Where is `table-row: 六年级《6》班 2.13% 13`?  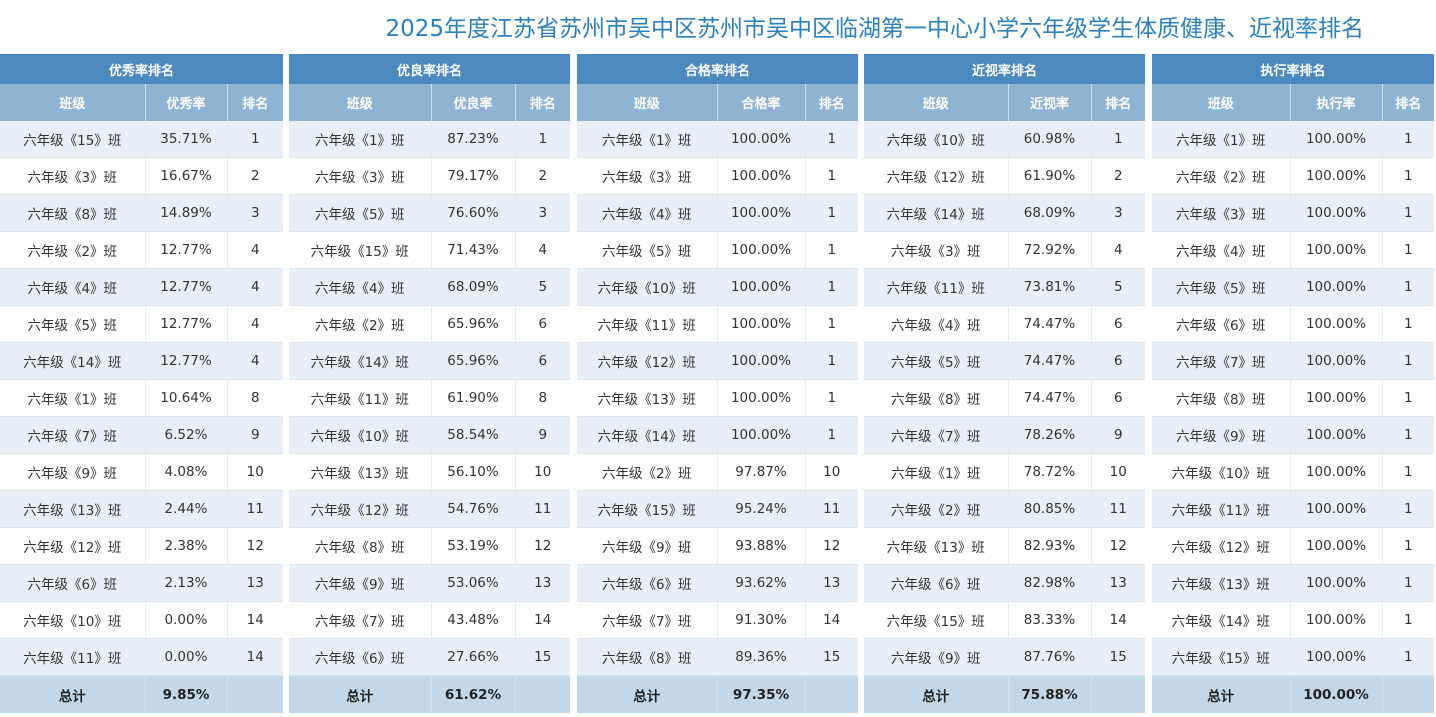
table-row: 六年级《6》班 2.13% 13 is located at coordinates (141, 583).